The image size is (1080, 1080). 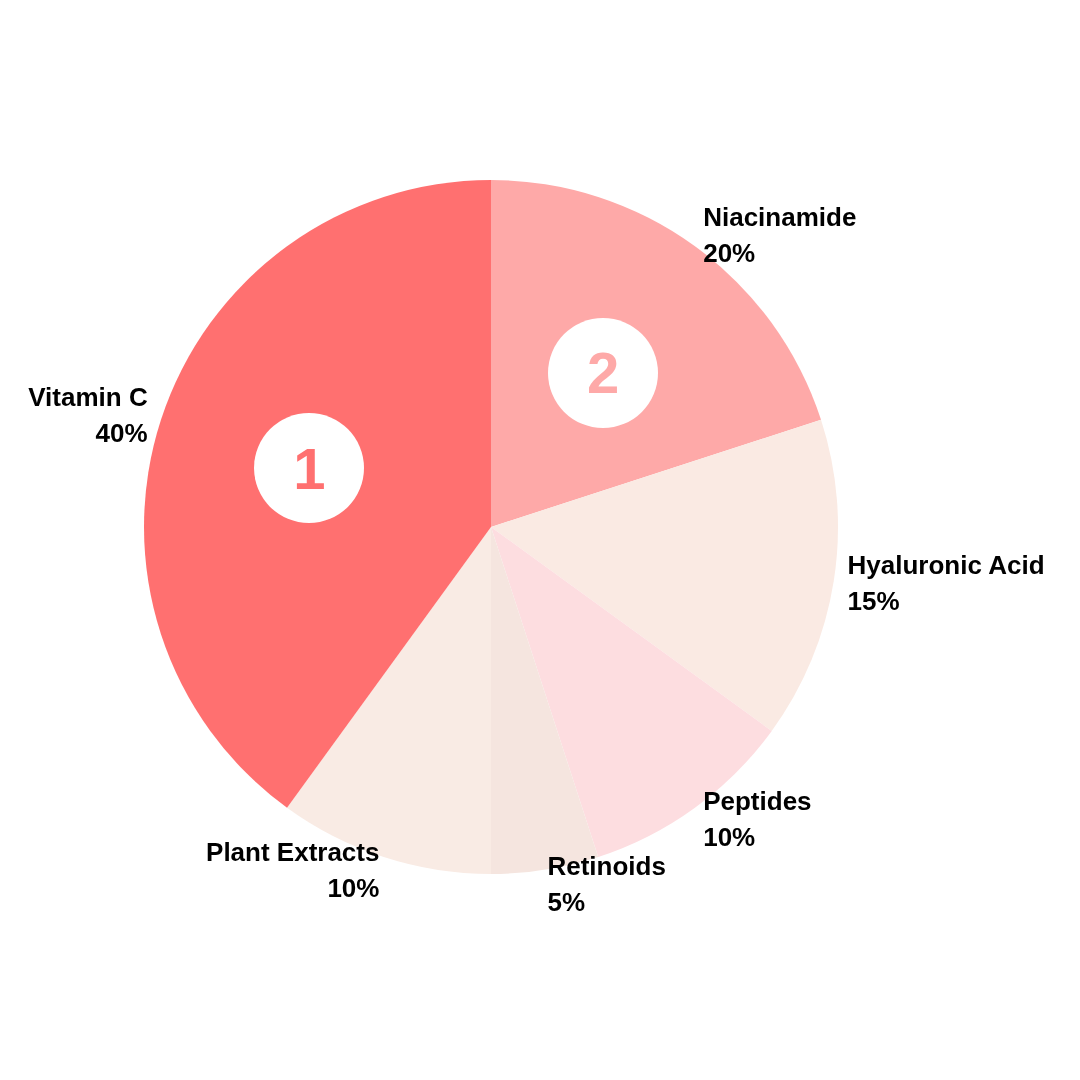 What do you see at coordinates (946, 565) in the screenshot?
I see `slice-label: Hyaluronic Acid` at bounding box center [946, 565].